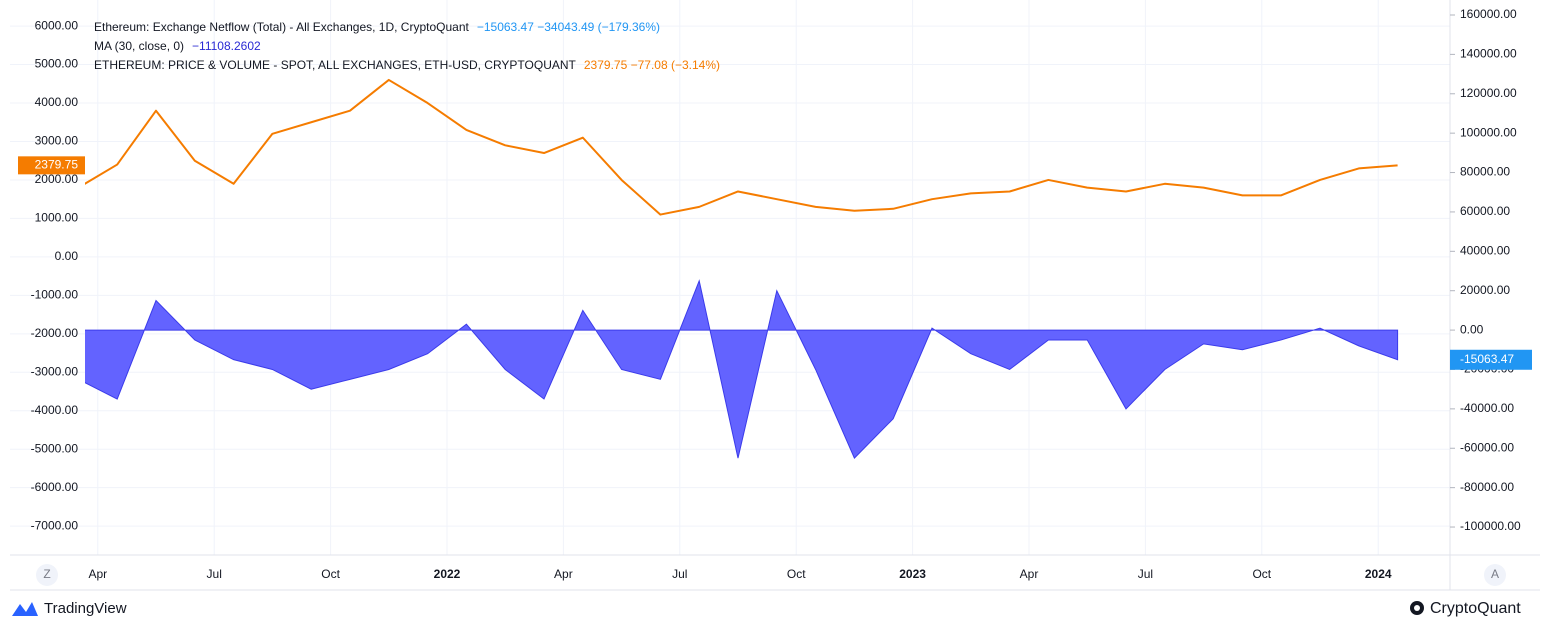 Image resolution: width=1552 pixels, height=629 pixels. I want to click on y-tick-label: 0.00, so click(67, 256).